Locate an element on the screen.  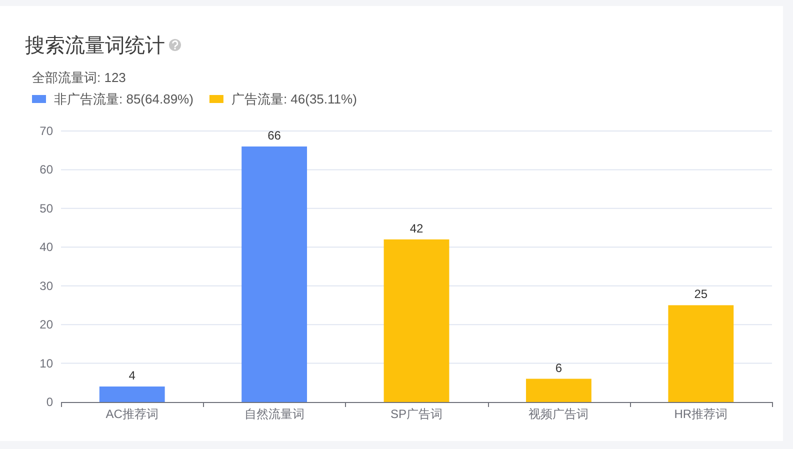
chart-subtitle: 全部流量词: 123 is located at coordinates (79, 77).